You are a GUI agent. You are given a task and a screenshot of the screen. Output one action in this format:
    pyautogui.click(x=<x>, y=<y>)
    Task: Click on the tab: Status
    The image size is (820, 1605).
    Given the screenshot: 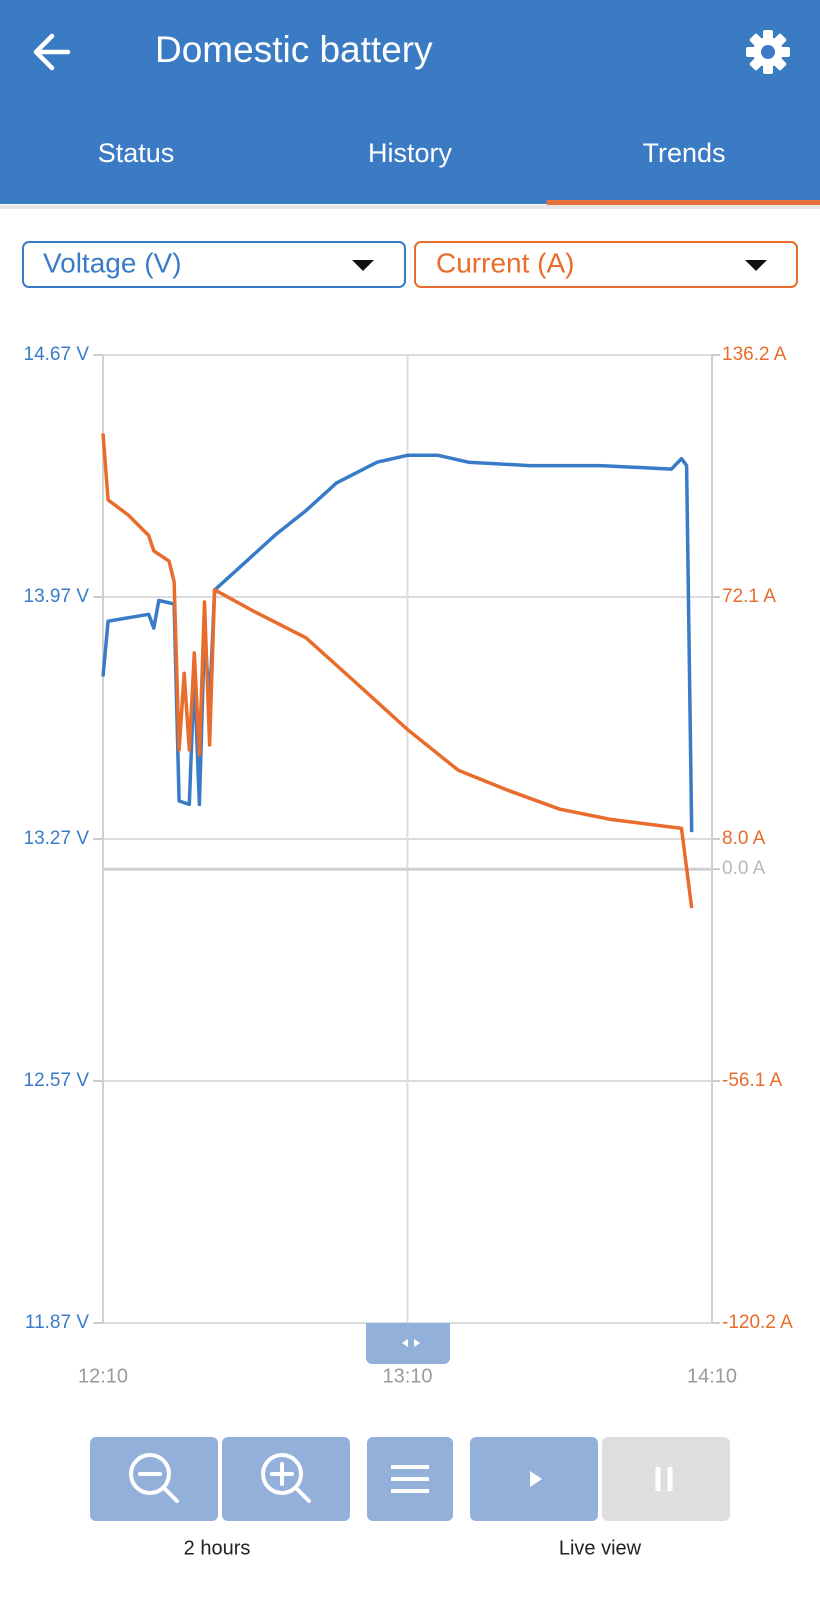 What is the action you would take?
    pyautogui.click(x=136, y=153)
    